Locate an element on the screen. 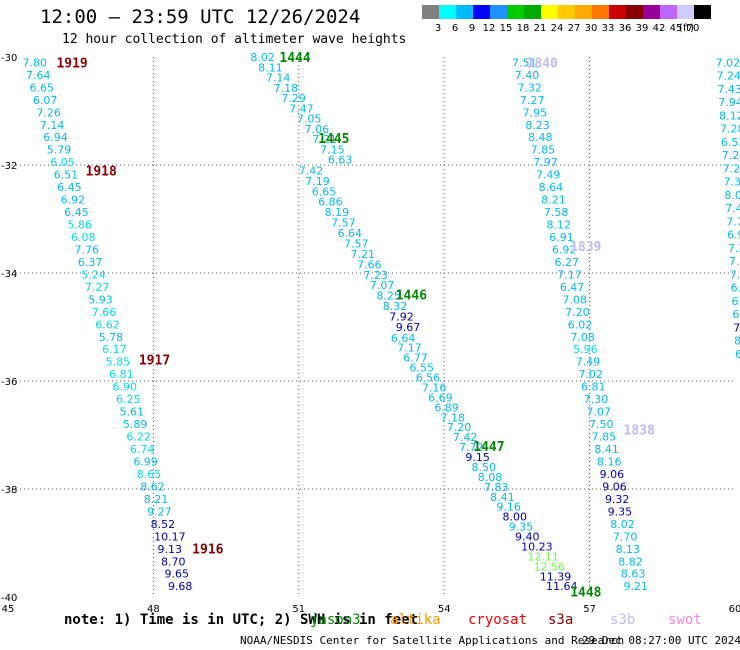 This screenshot has height=650, width=740. wave-height-value: 5.79 is located at coordinates (59, 150).